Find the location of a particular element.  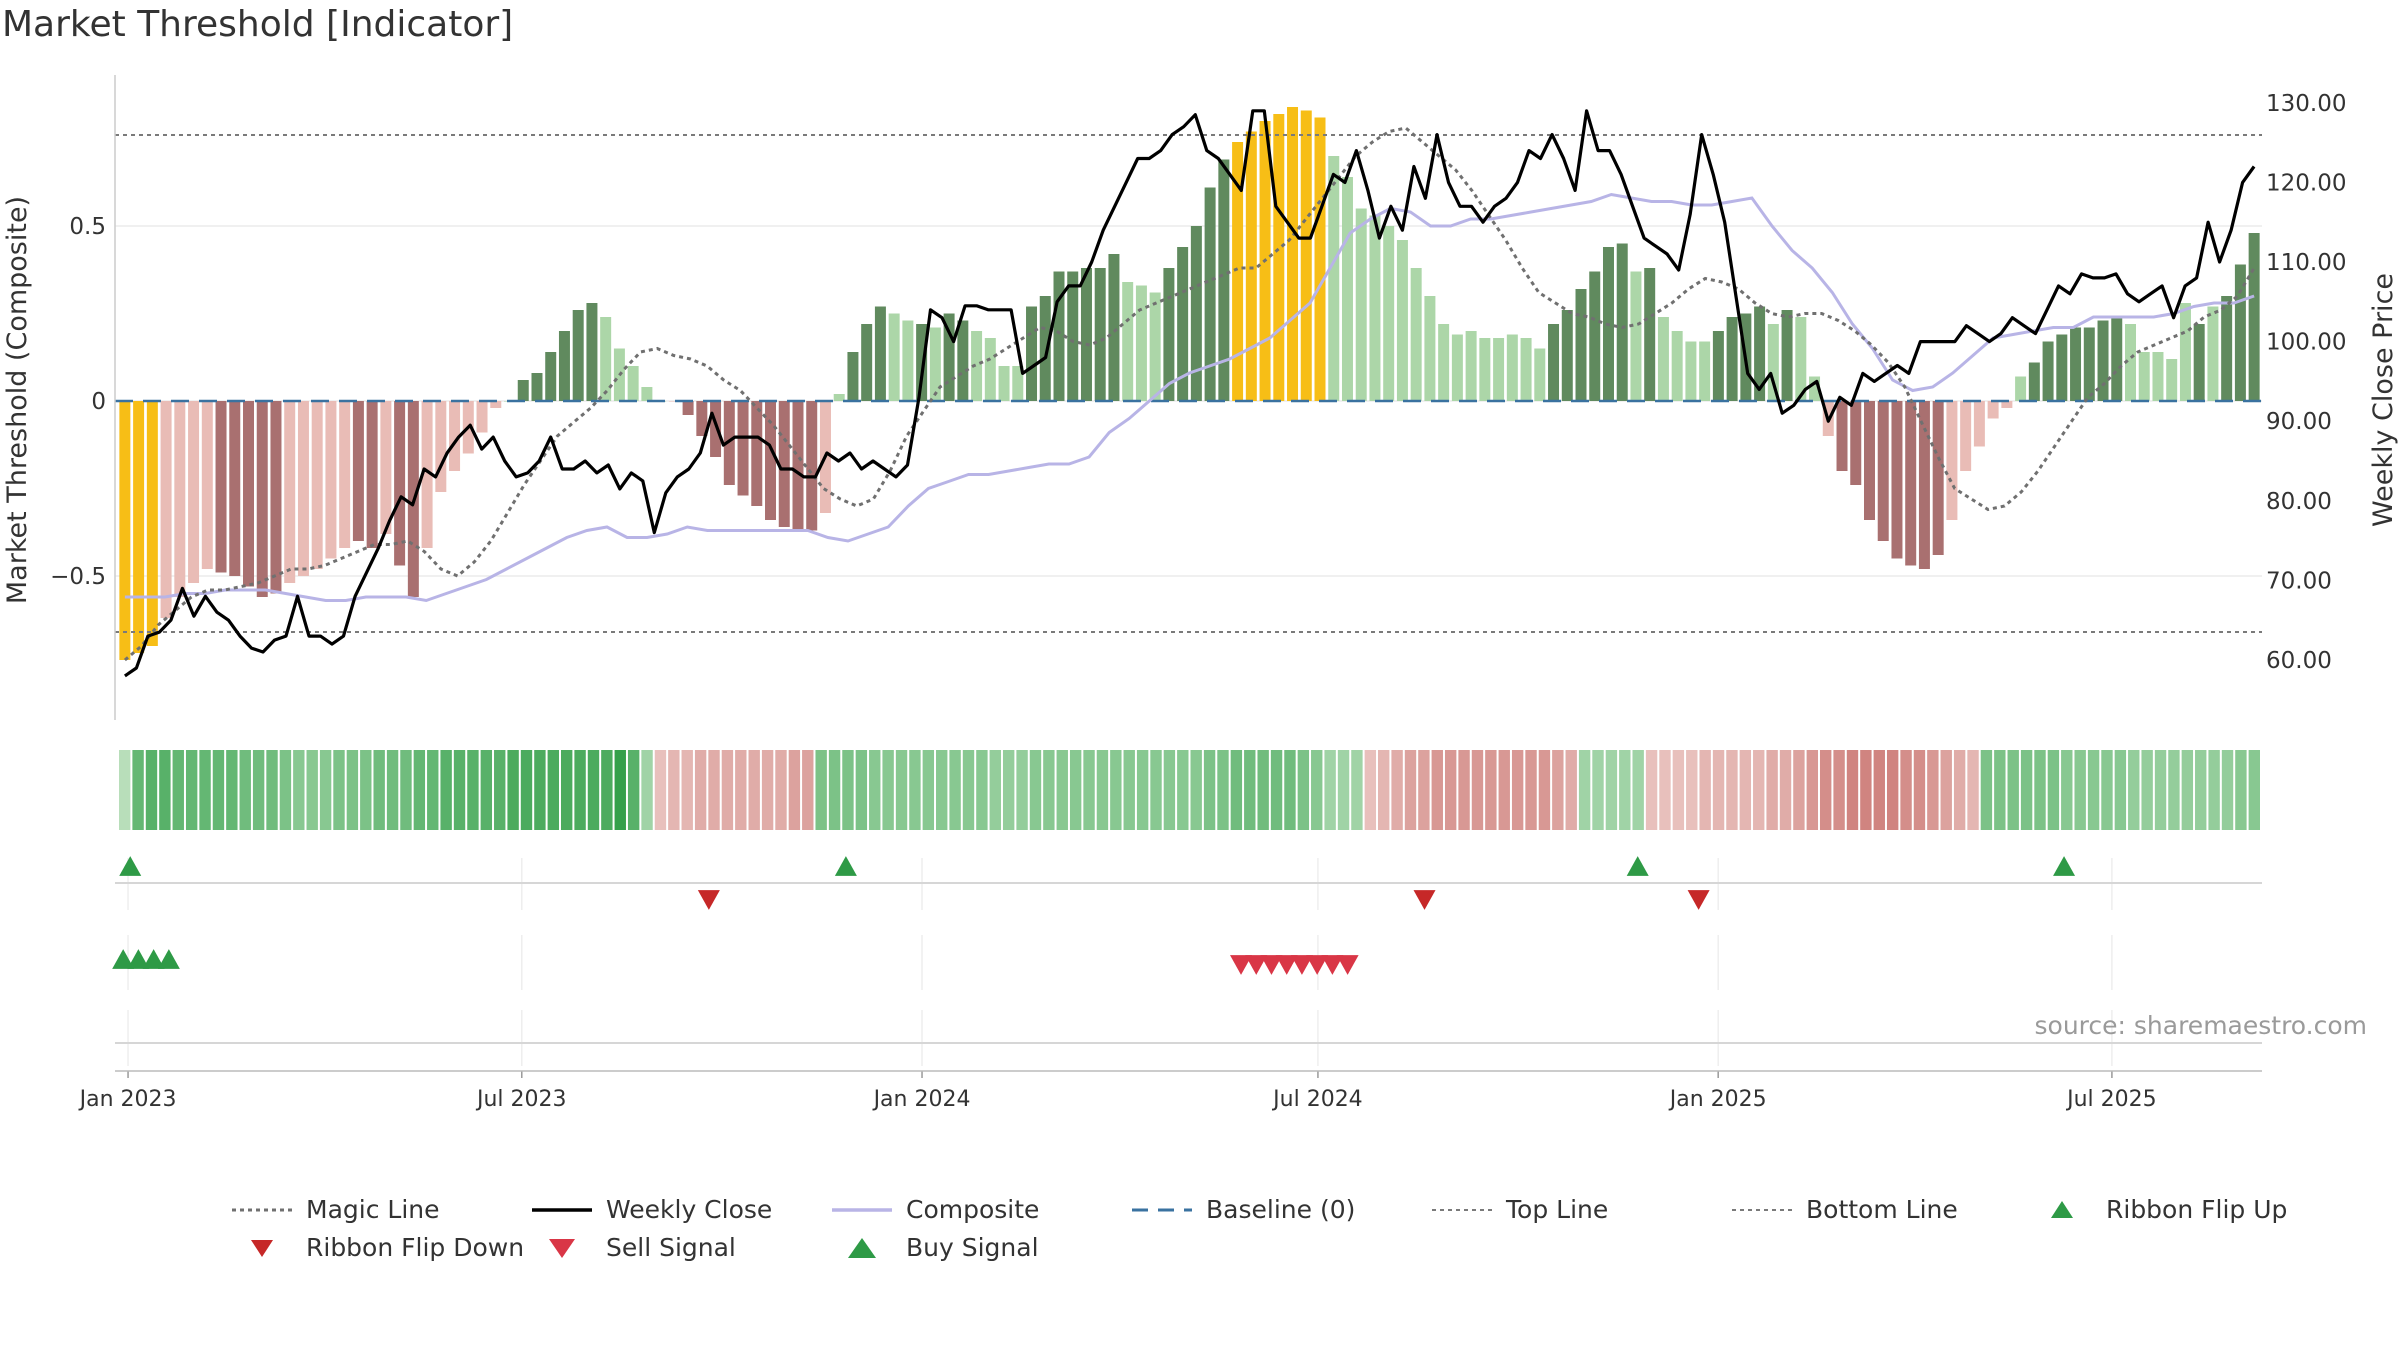

sell-signal-marker is located at coordinates (1271, 965).